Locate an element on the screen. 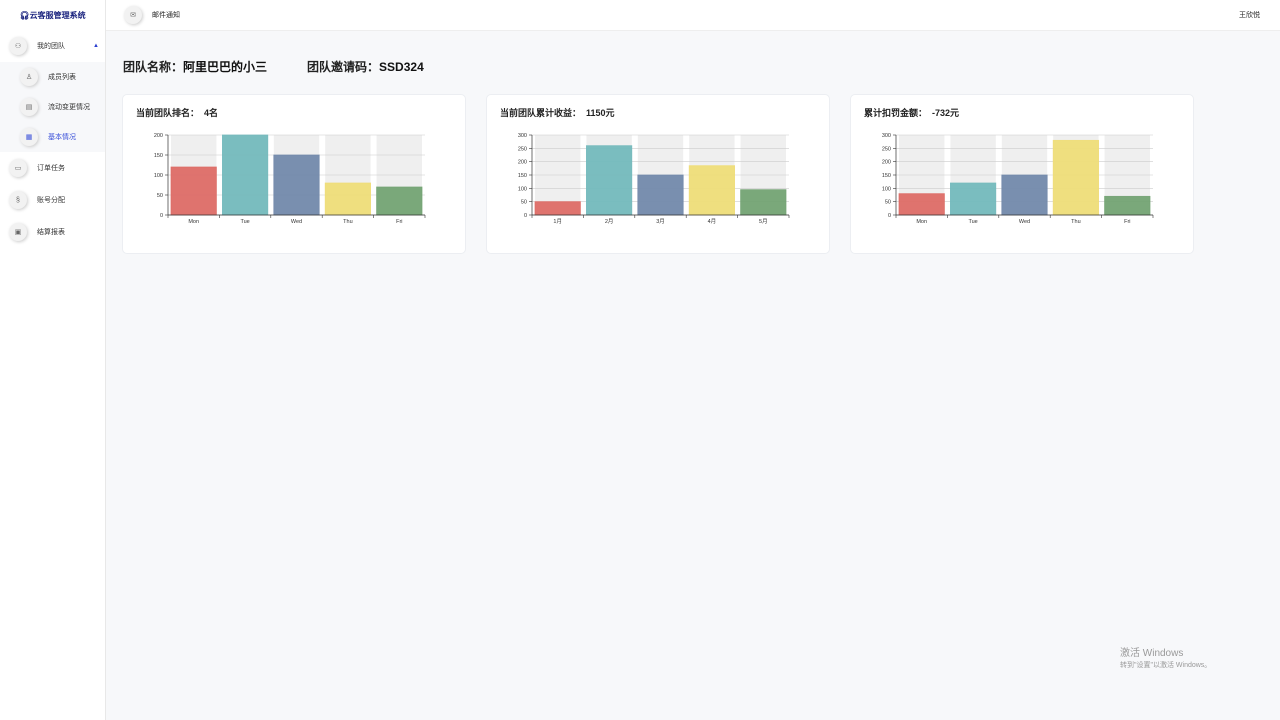 The image size is (1280, 720). sidebar-item-label: 结算报表 is located at coordinates (51, 232).